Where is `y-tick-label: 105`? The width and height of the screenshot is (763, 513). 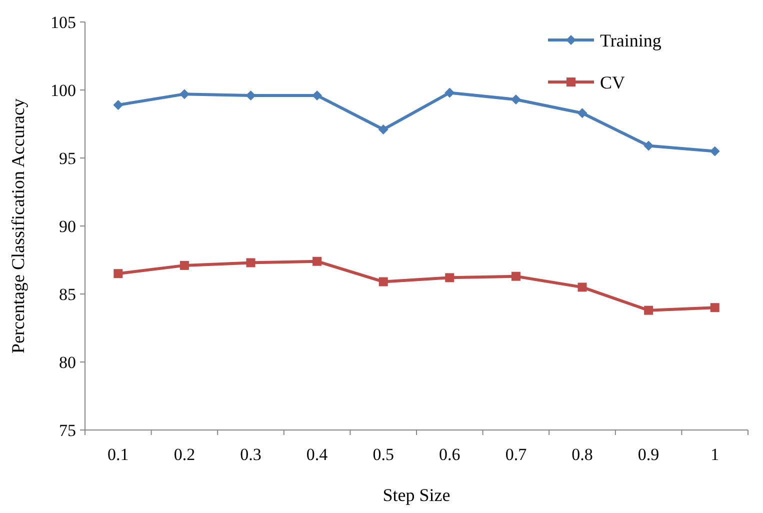 y-tick-label: 105 is located at coordinates (63, 22).